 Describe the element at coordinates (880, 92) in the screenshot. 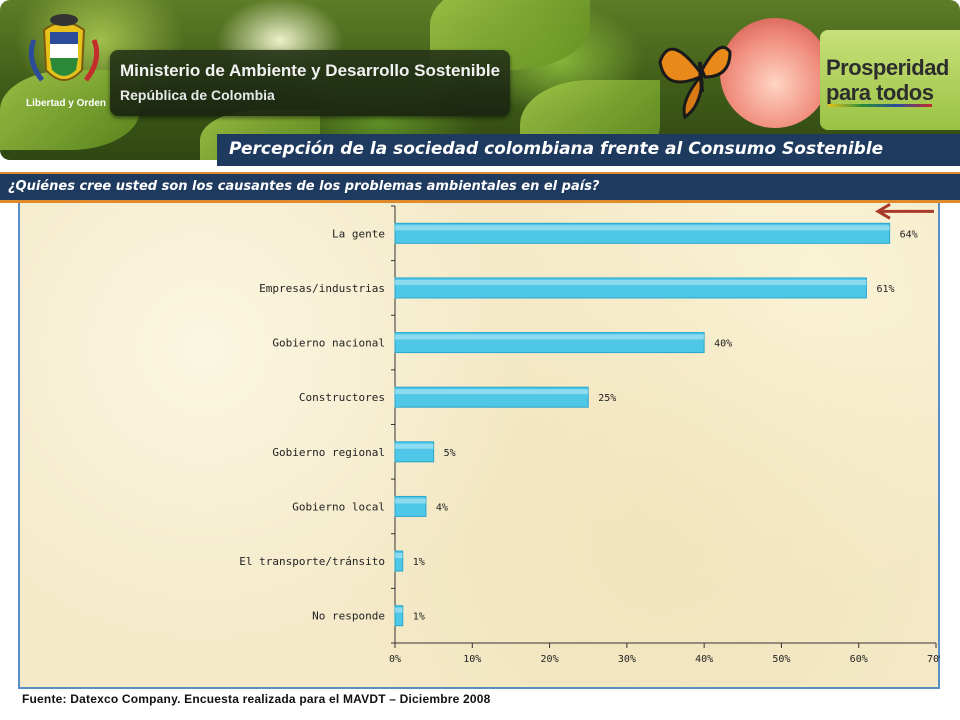

I see `slogan-line2: para todos` at that location.